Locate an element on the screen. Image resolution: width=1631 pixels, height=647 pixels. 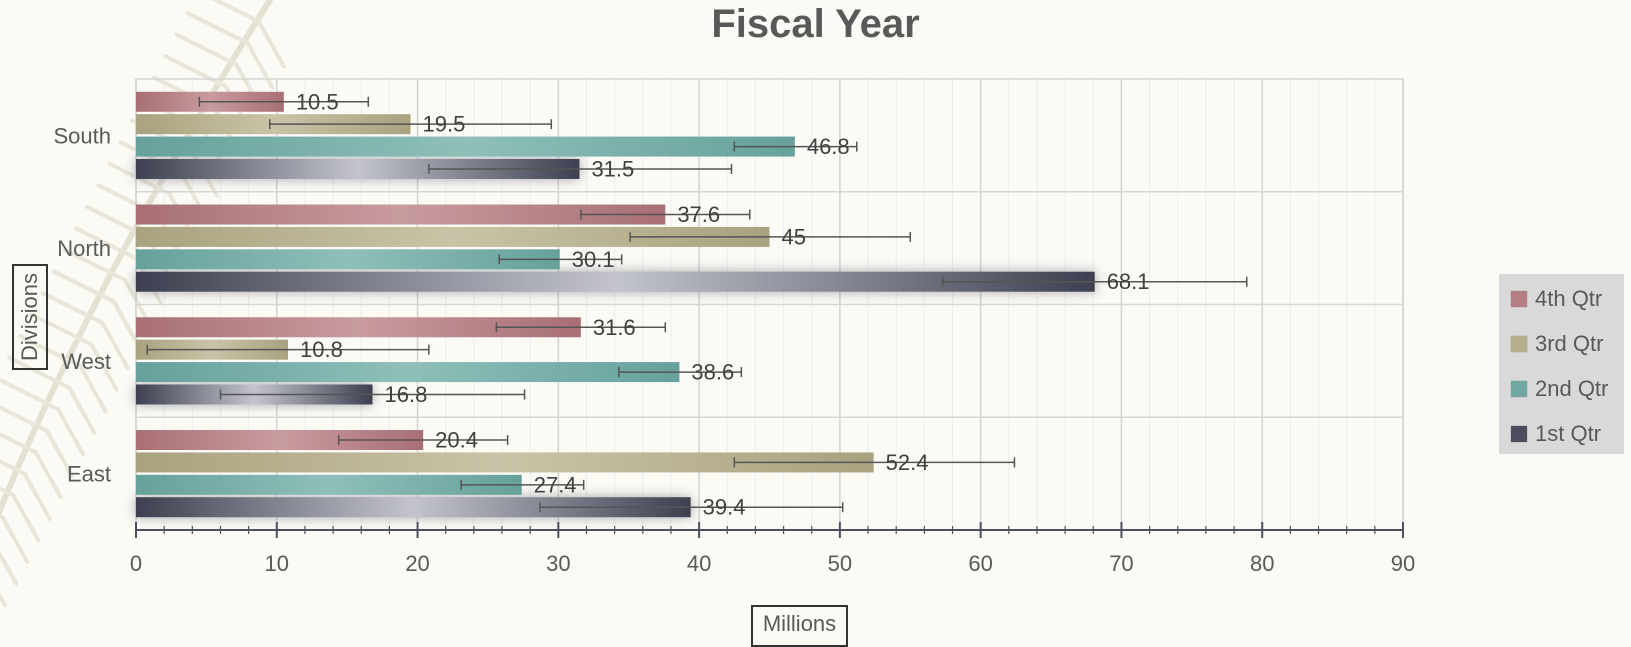
data-label: 37.6 is located at coordinates (698, 214).